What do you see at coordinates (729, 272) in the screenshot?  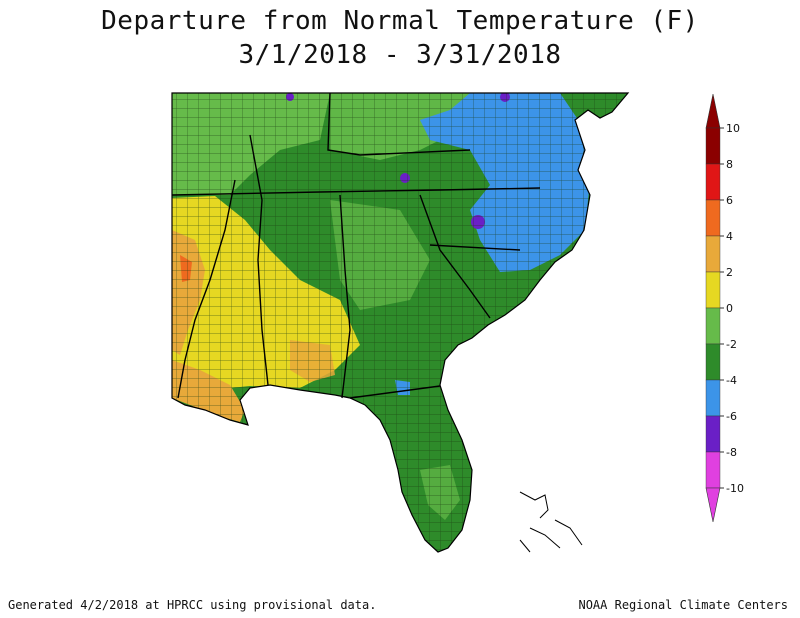 I see `legend-tick-label: 2` at bounding box center [729, 272].